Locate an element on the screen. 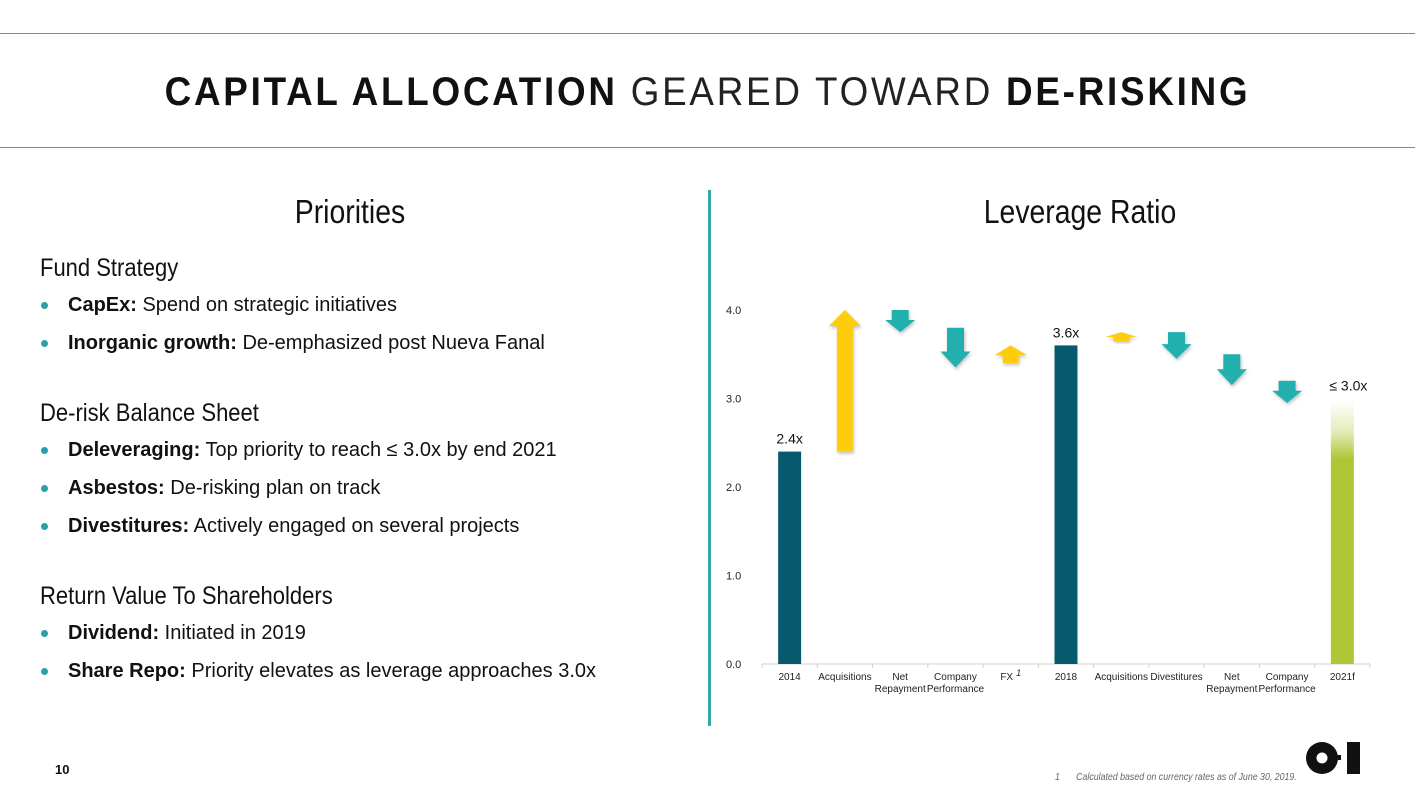 This screenshot has height=795, width=1415. item-label: CapEx: is located at coordinates (102, 305).